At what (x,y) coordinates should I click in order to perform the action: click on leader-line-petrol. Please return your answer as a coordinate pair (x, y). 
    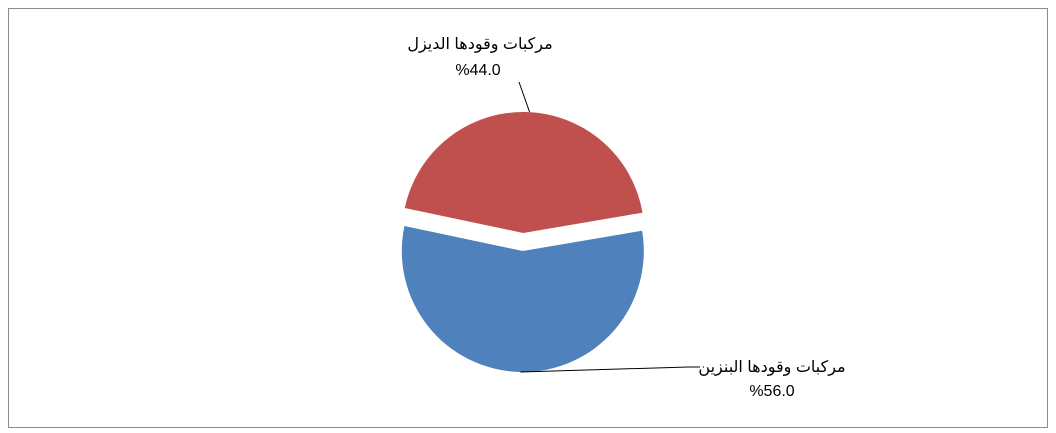
    Looking at the image, I should click on (610, 369).